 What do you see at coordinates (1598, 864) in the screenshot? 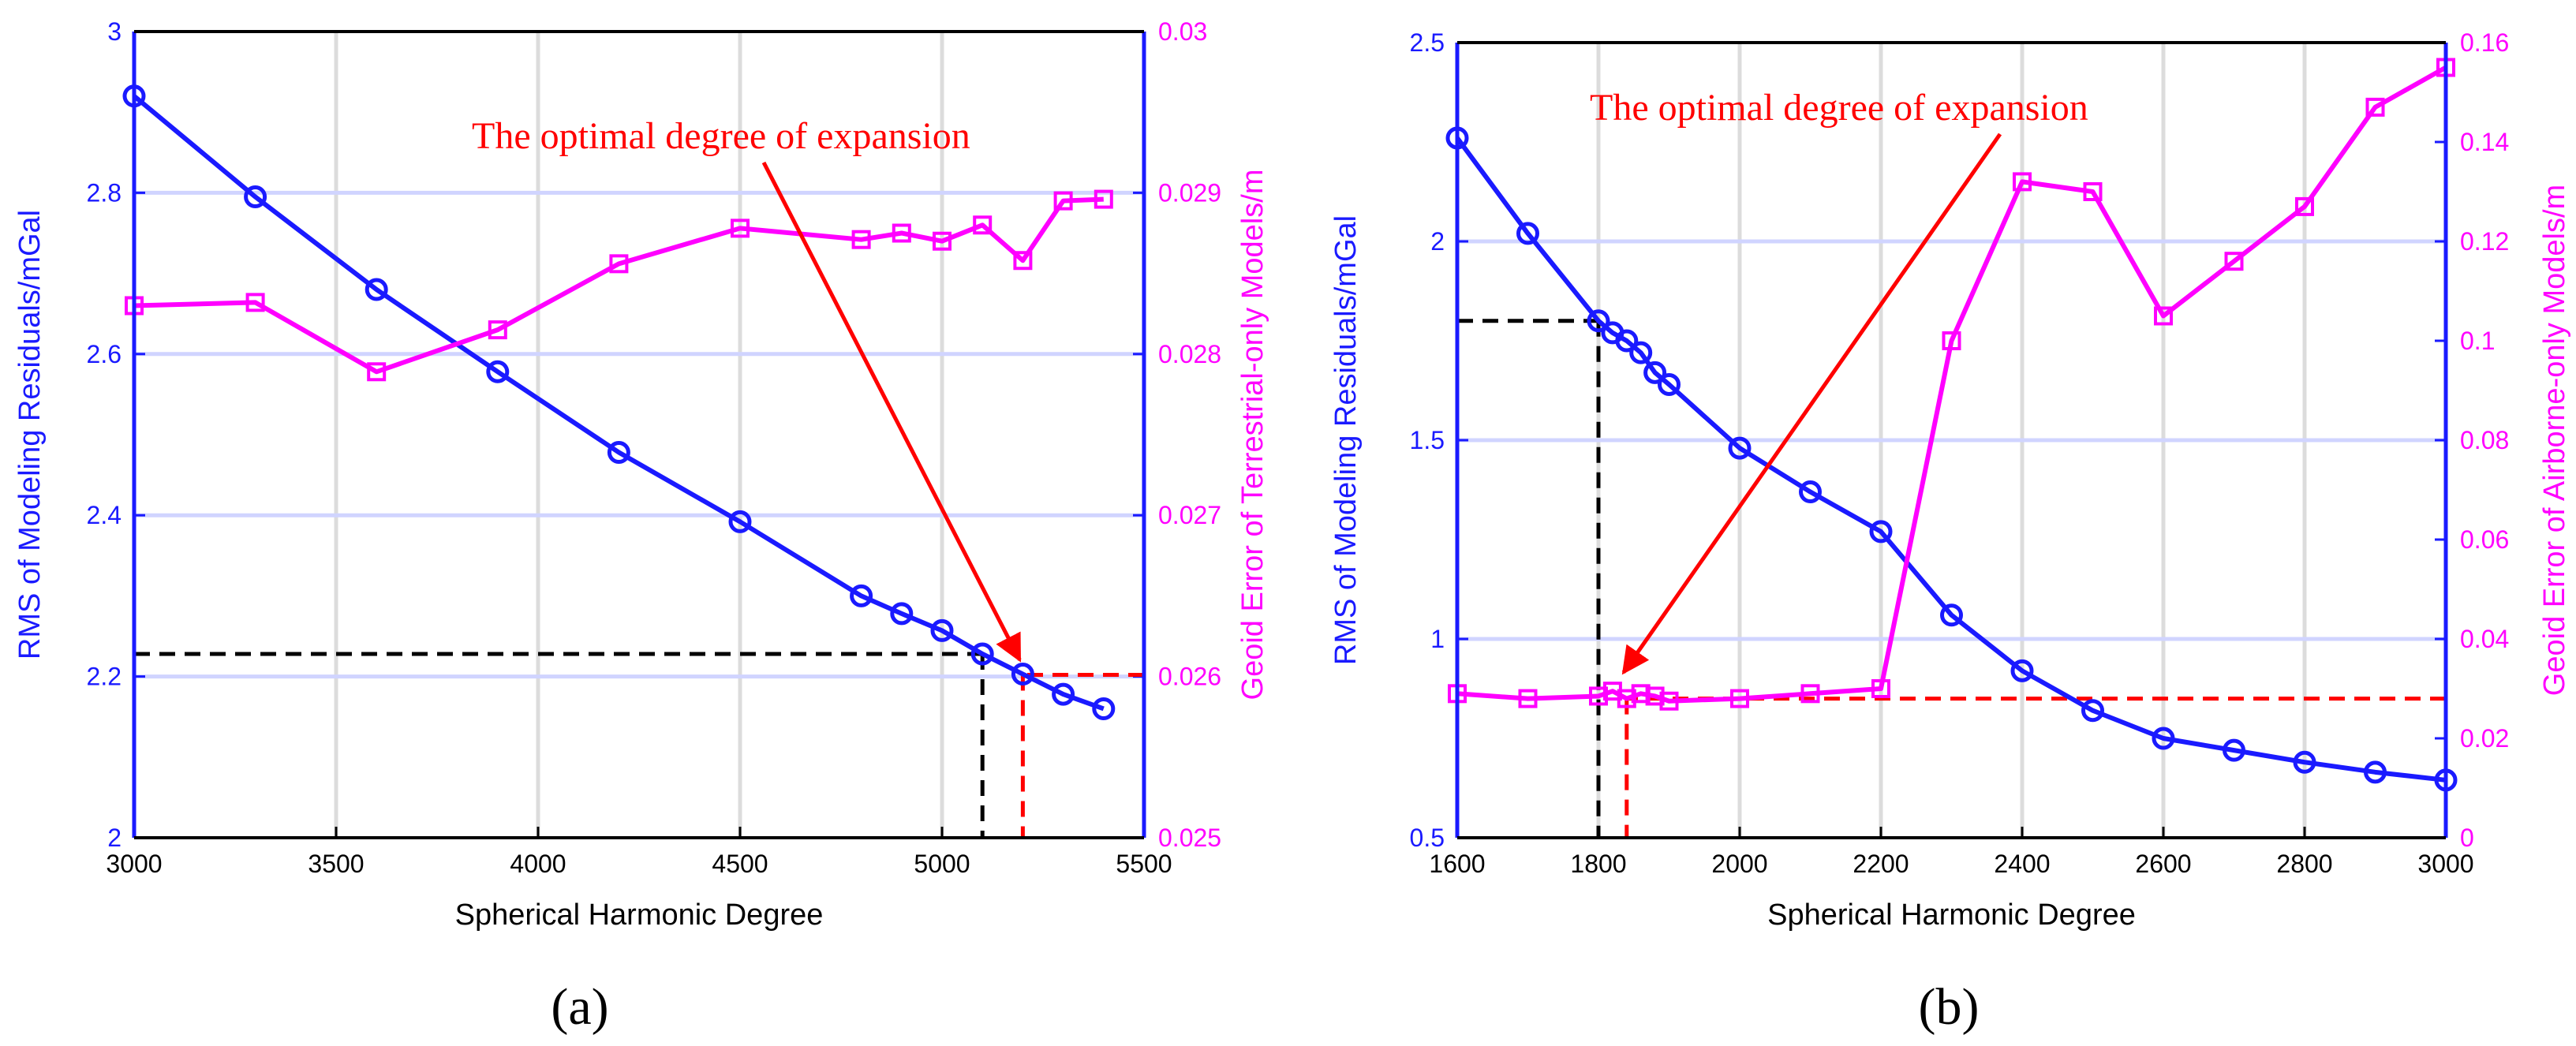
I see `x-tick-label: 1800` at bounding box center [1598, 864].